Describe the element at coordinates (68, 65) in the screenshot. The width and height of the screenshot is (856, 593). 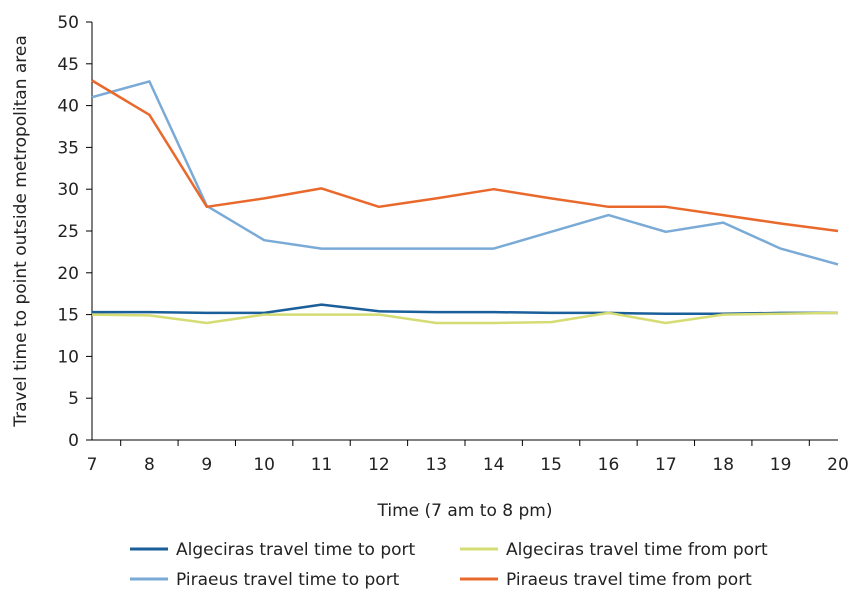
I see `y-tick-label: 45` at that location.